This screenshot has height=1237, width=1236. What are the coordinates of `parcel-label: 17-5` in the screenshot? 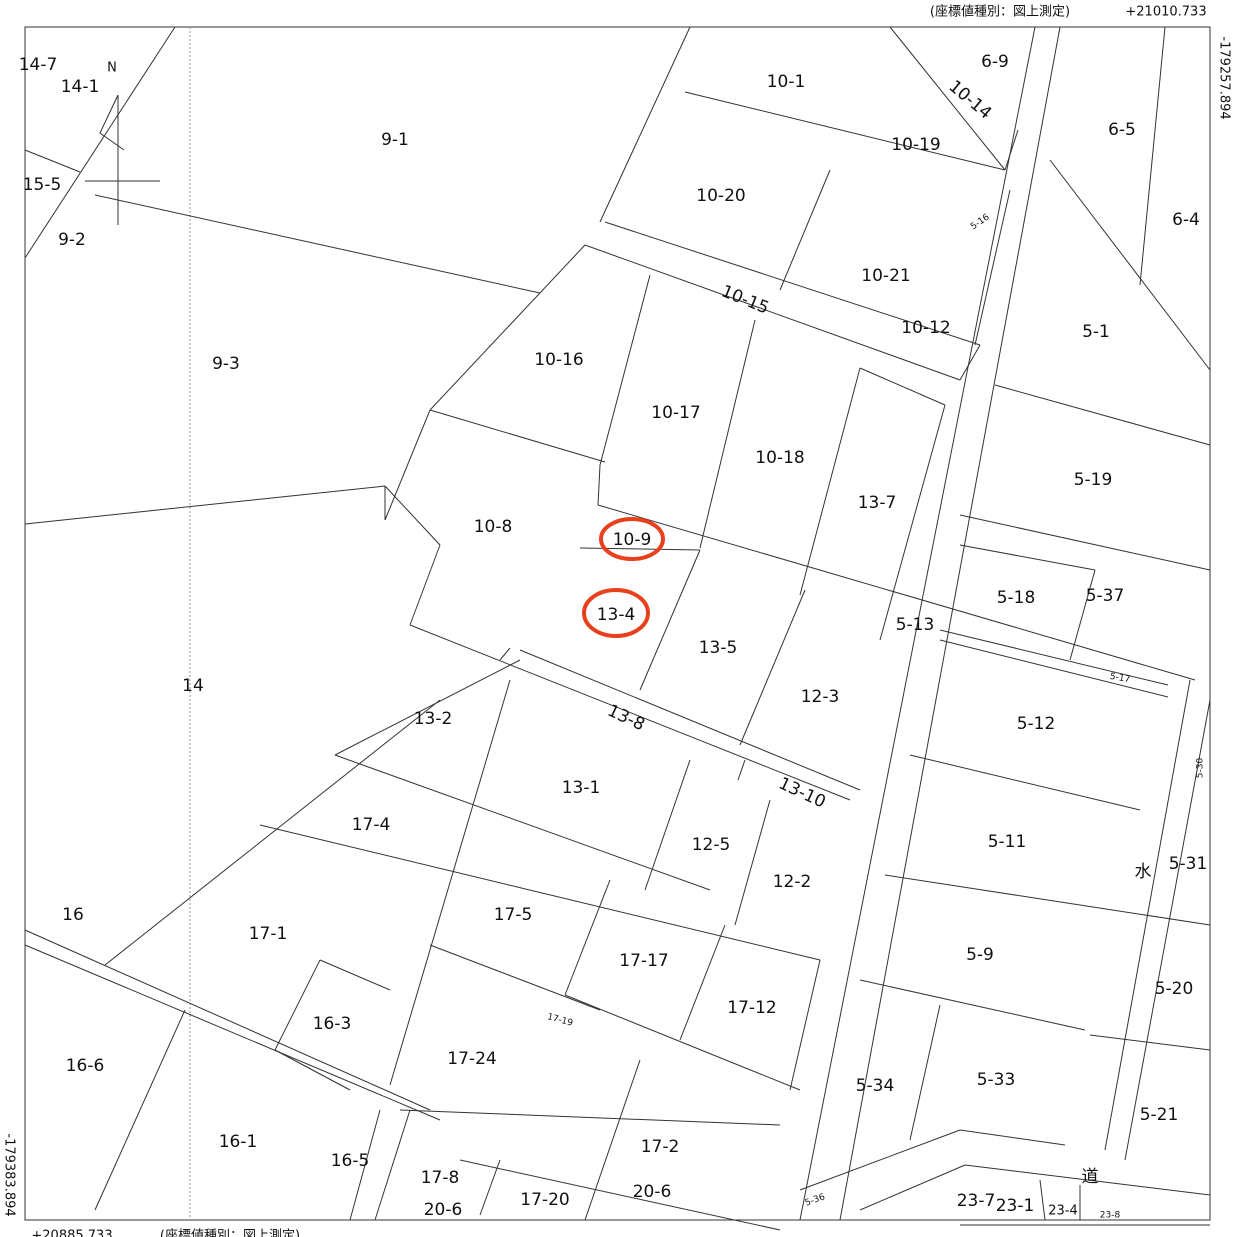 It's located at (513, 915).